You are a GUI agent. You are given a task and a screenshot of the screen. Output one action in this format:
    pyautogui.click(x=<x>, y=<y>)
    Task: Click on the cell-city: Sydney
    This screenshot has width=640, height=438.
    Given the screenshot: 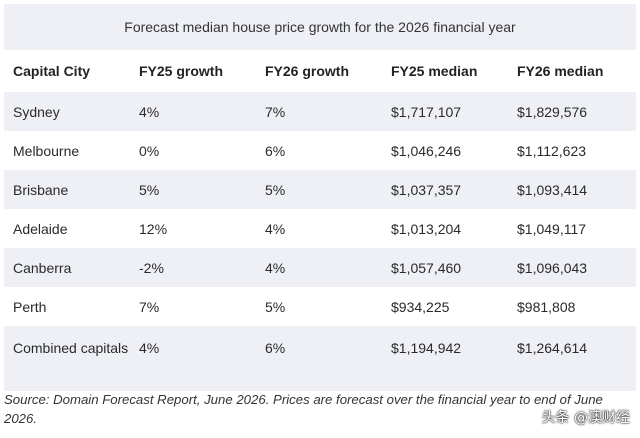 What is the action you would take?
    pyautogui.click(x=67, y=111)
    